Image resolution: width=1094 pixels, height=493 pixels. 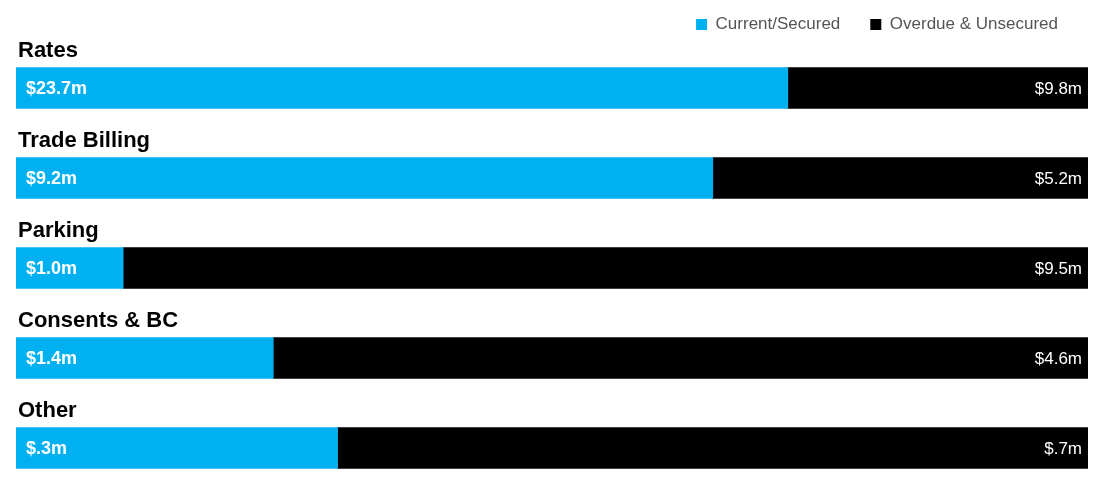 What do you see at coordinates (1063, 448) in the screenshot?
I see `annotation: $.7m` at bounding box center [1063, 448].